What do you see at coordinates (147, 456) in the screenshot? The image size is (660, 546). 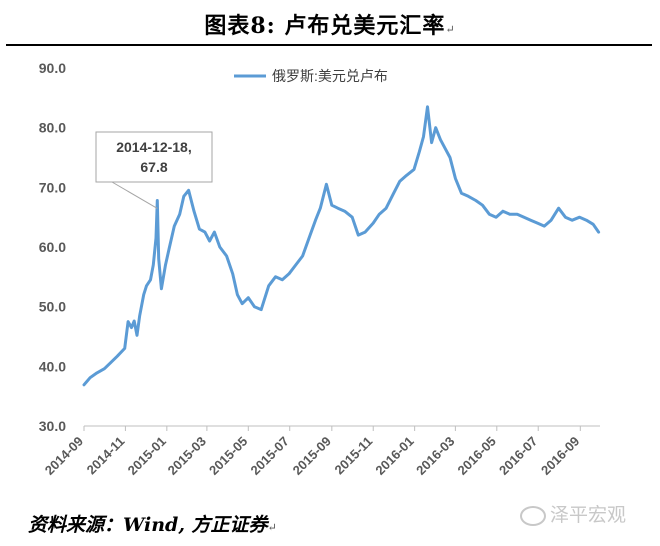 I see `x-tick-label: 2015-01` at bounding box center [147, 456].